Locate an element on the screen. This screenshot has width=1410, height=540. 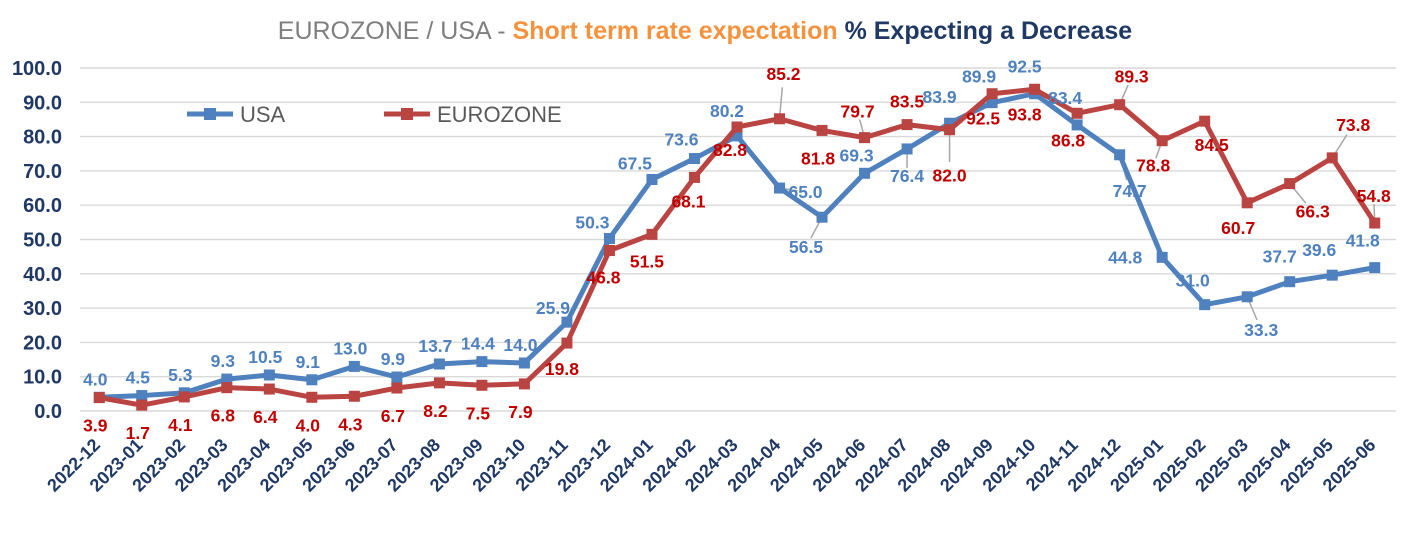
usa-data-label: 13.7 is located at coordinates (435, 346).